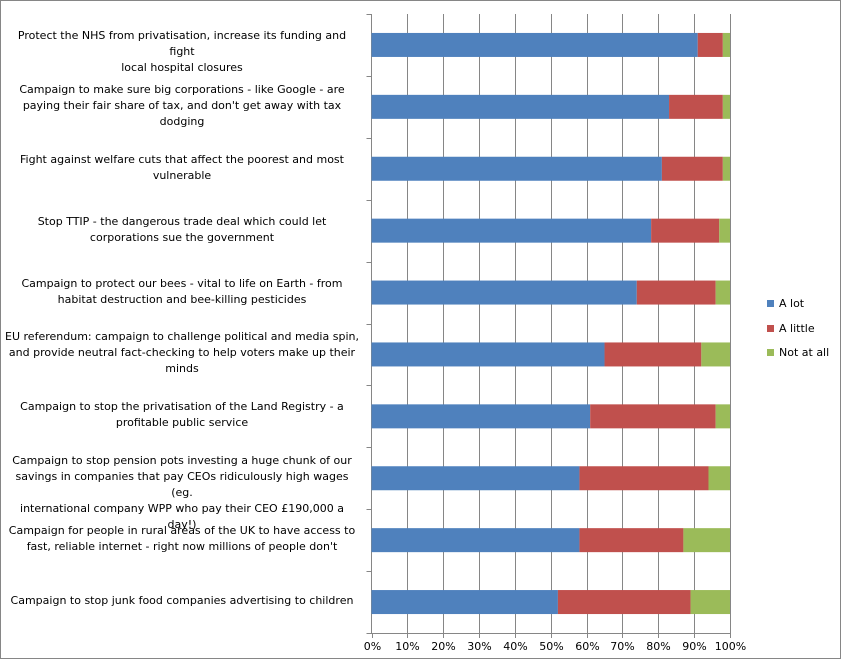 The image size is (841, 659). I want to click on x-tick-label: 60%, so click(587, 646).